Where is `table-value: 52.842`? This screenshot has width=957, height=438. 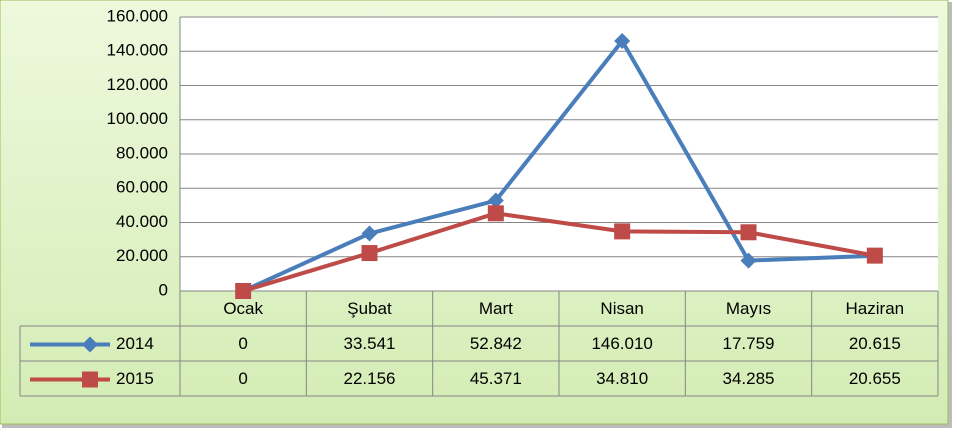 table-value: 52.842 is located at coordinates (496, 343).